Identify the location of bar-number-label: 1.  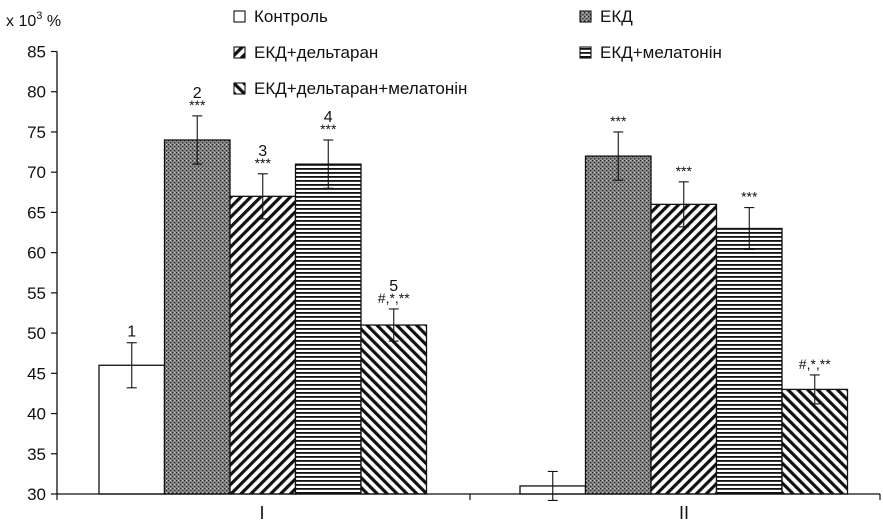
(131, 332).